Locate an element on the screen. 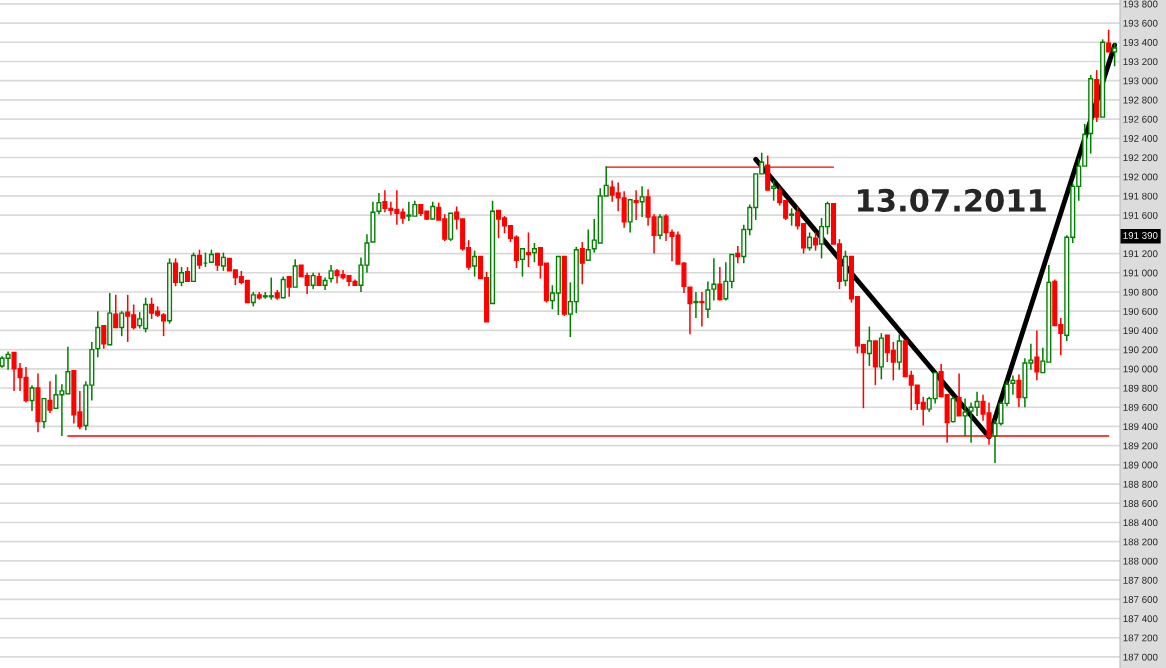 This screenshot has height=668, width=1166. y-tick-label: 190 600 is located at coordinates (1140, 311).